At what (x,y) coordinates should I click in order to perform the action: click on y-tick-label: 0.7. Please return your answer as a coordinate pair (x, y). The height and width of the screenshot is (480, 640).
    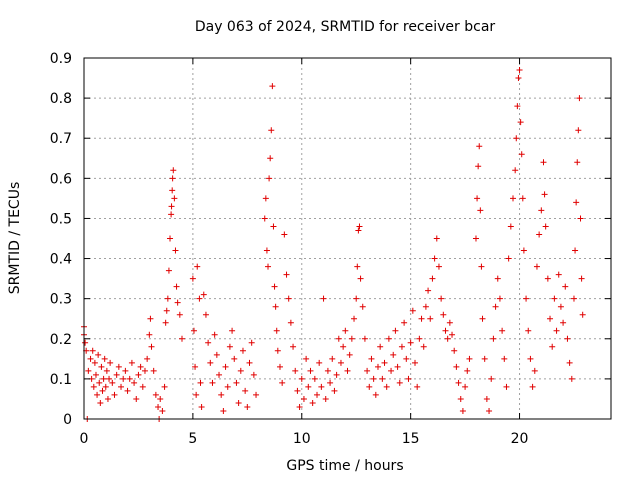
    Looking at the image, I should click on (61, 139).